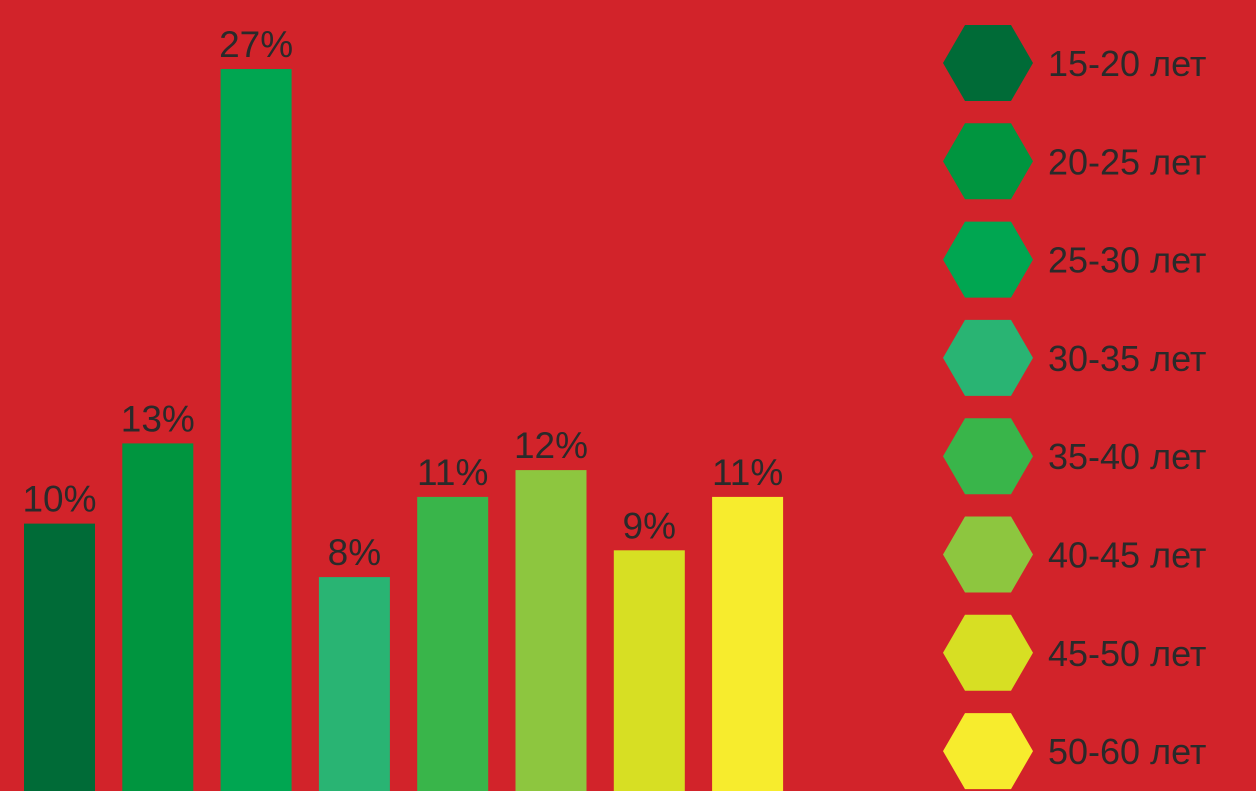  I want to click on bar-value-label-7: 9%, so click(649, 525).